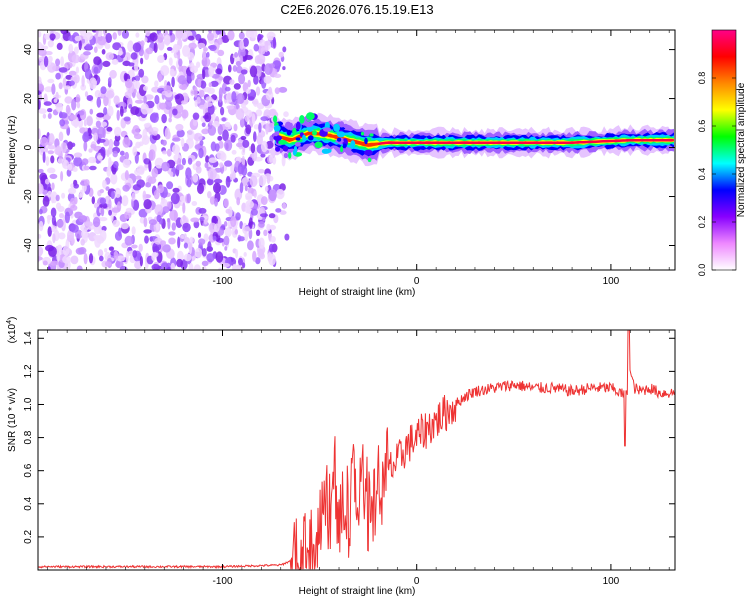  Describe the element at coordinates (28, 338) in the screenshot. I see `y-tick-label: 1.4` at that location.